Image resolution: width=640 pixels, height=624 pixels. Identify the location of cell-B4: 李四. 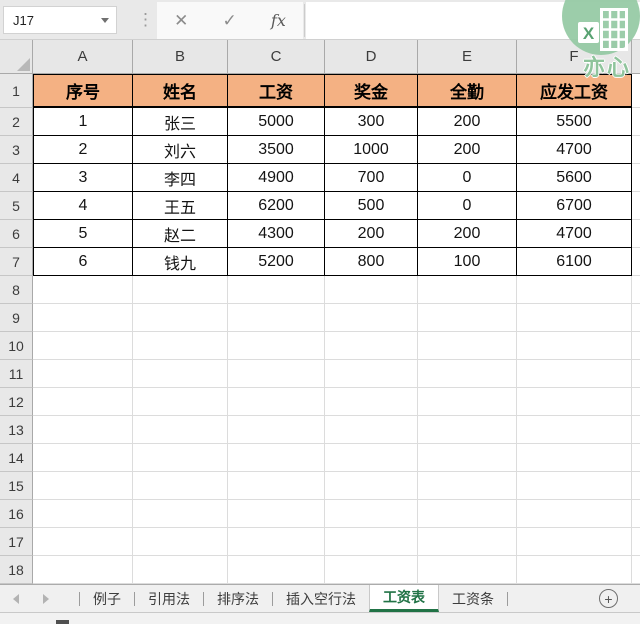
(180, 178).